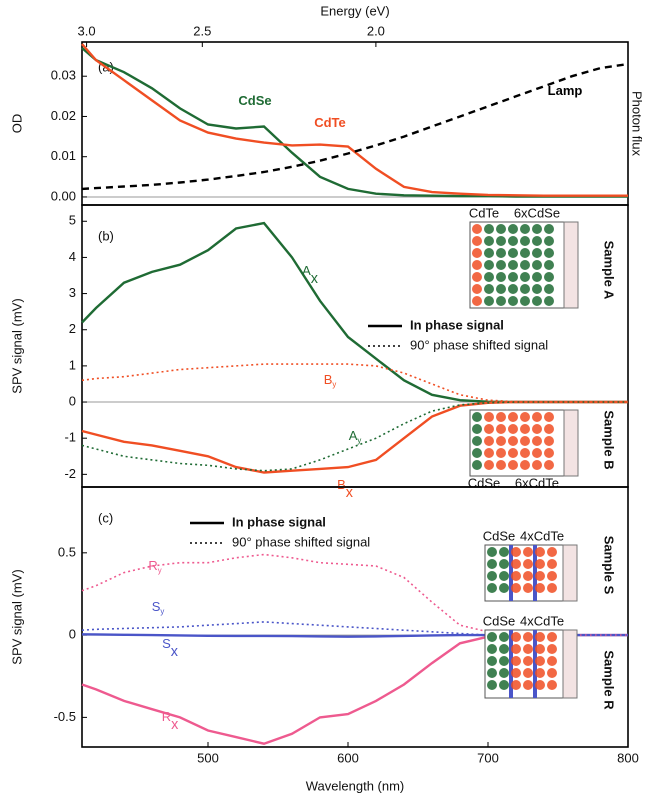 This screenshot has height=800, width=645. I want to click on y-axis-title: OD, so click(16, 124).